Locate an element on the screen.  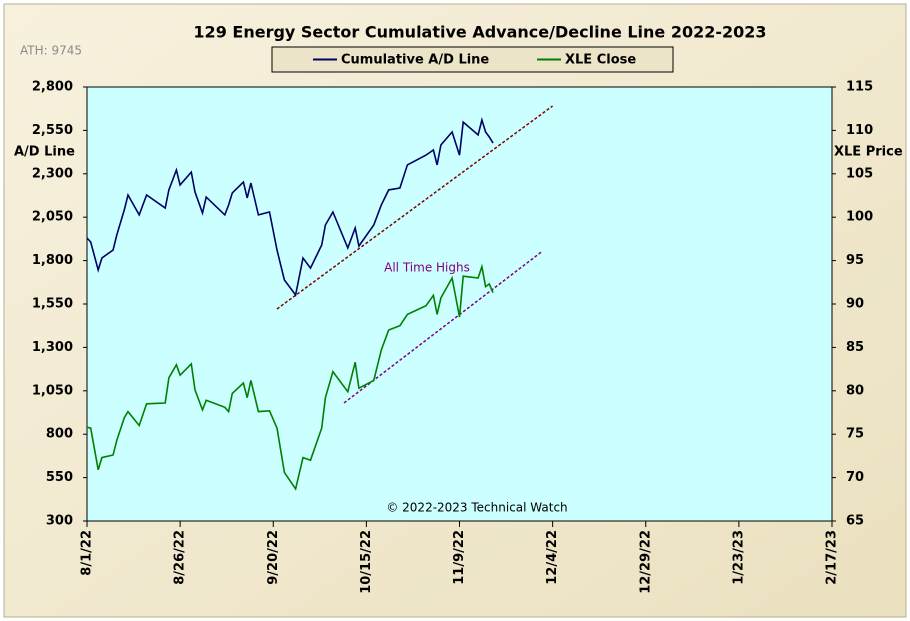
x-tick-label: 12/29/22 is located at coordinates (645, 562).